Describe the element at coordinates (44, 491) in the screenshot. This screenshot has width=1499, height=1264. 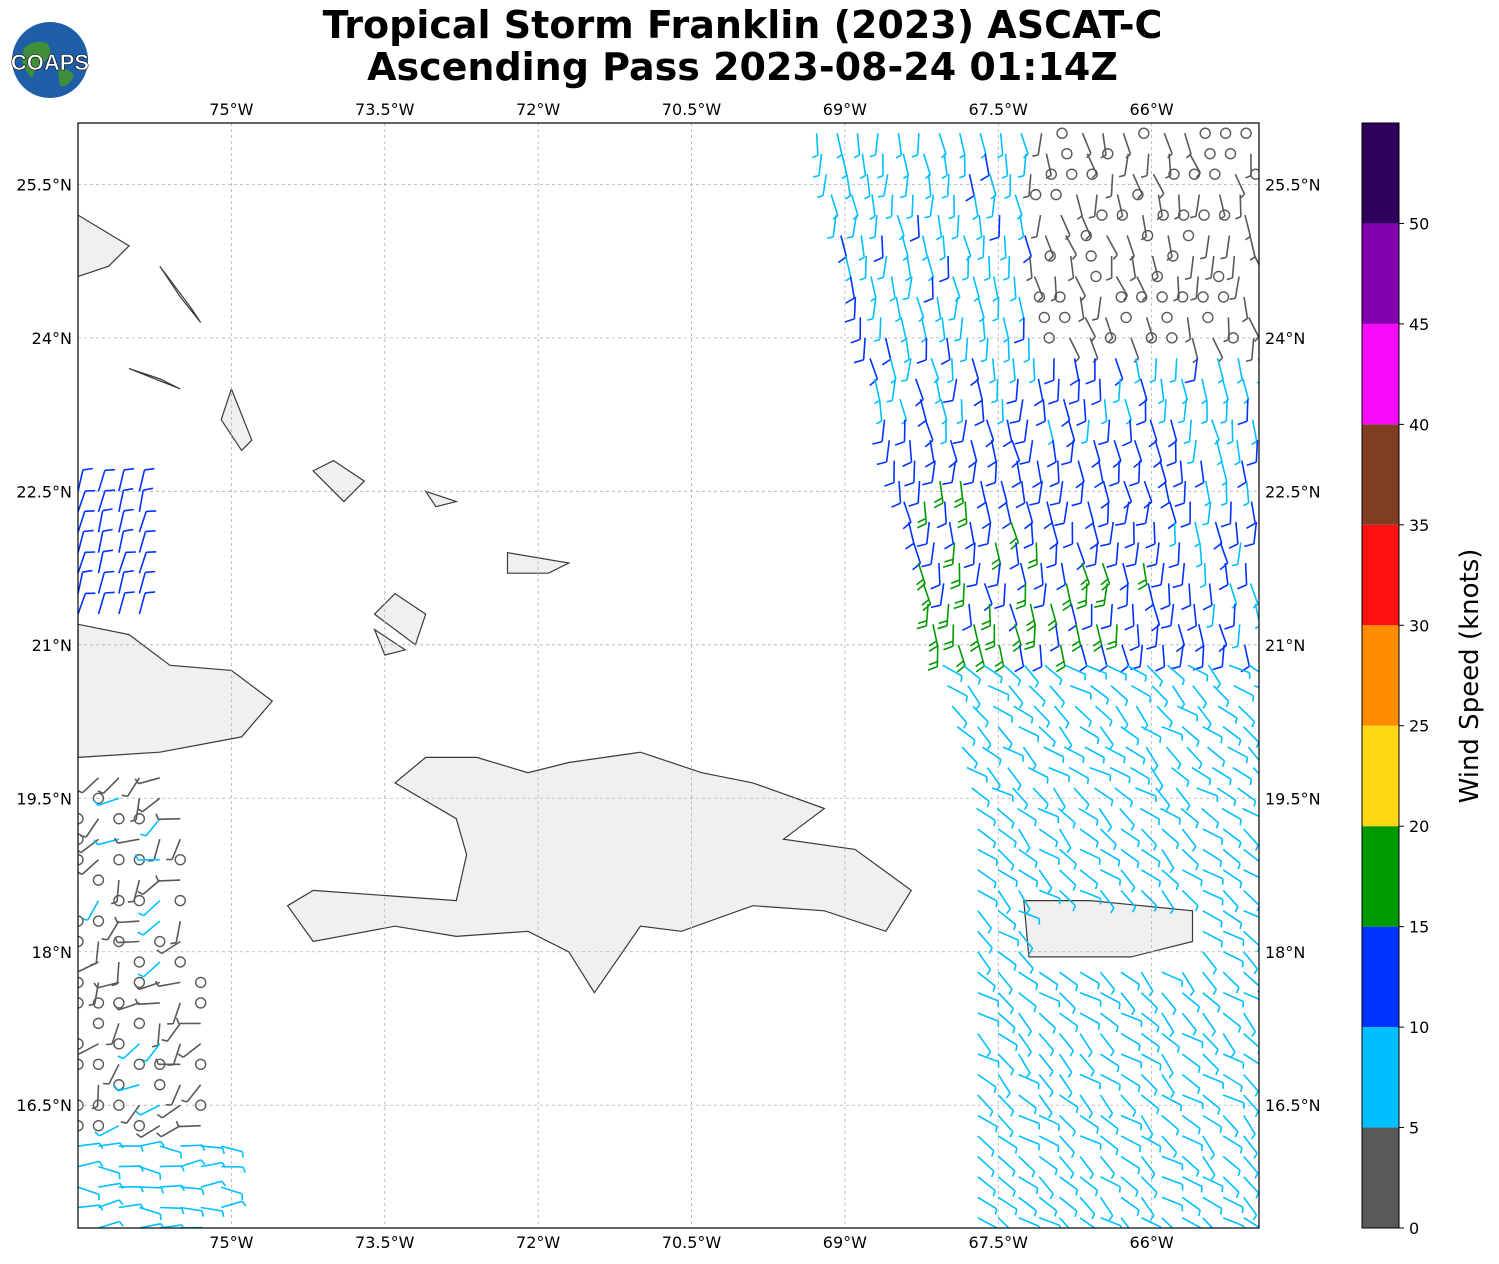
I see `lat-tick-label-left: 22.5°N` at that location.